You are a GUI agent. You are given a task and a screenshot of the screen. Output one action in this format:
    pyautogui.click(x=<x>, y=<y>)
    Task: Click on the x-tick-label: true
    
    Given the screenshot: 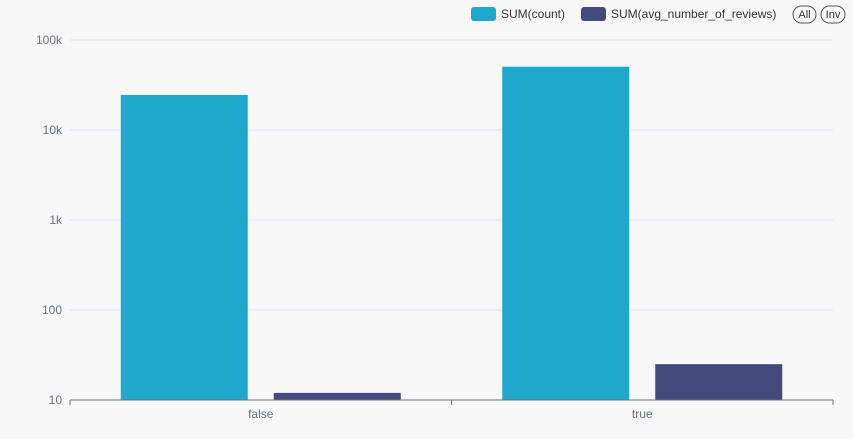 What is the action you would take?
    pyautogui.click(x=642, y=414)
    